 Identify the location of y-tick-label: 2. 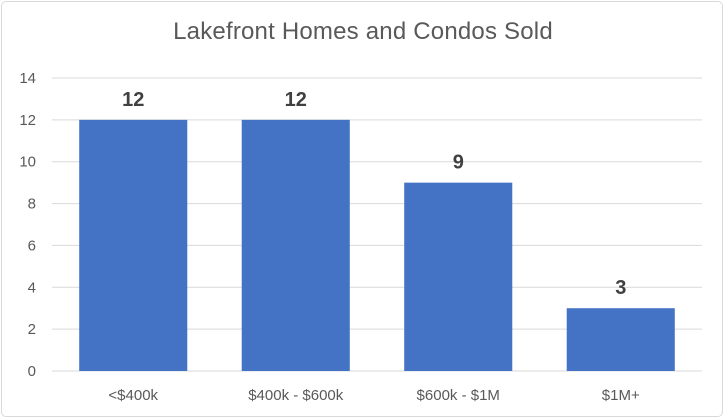
(32, 329).